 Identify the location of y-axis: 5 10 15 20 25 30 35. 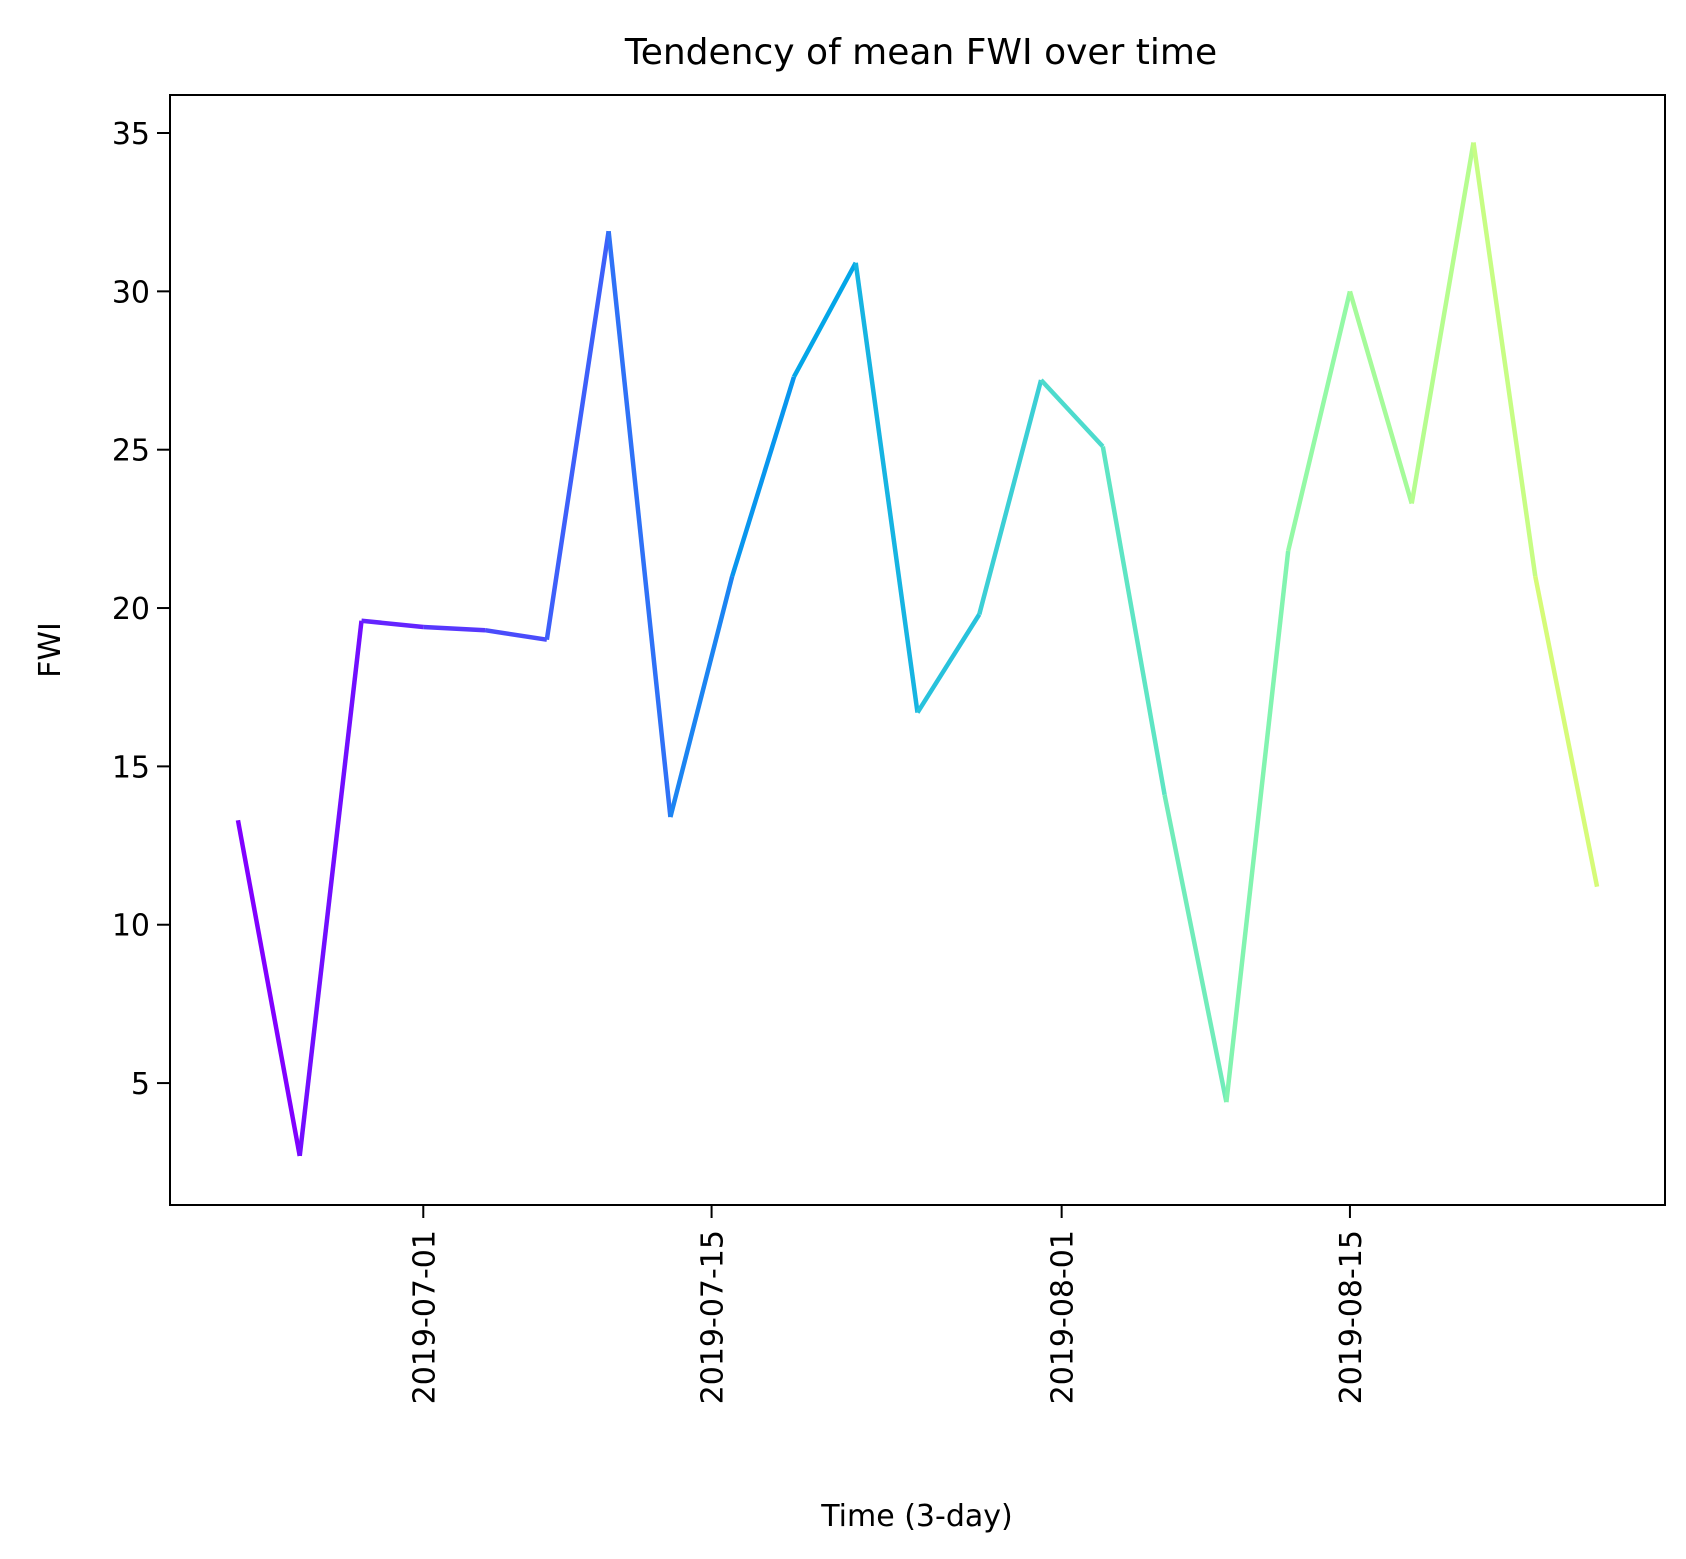
(141, 609).